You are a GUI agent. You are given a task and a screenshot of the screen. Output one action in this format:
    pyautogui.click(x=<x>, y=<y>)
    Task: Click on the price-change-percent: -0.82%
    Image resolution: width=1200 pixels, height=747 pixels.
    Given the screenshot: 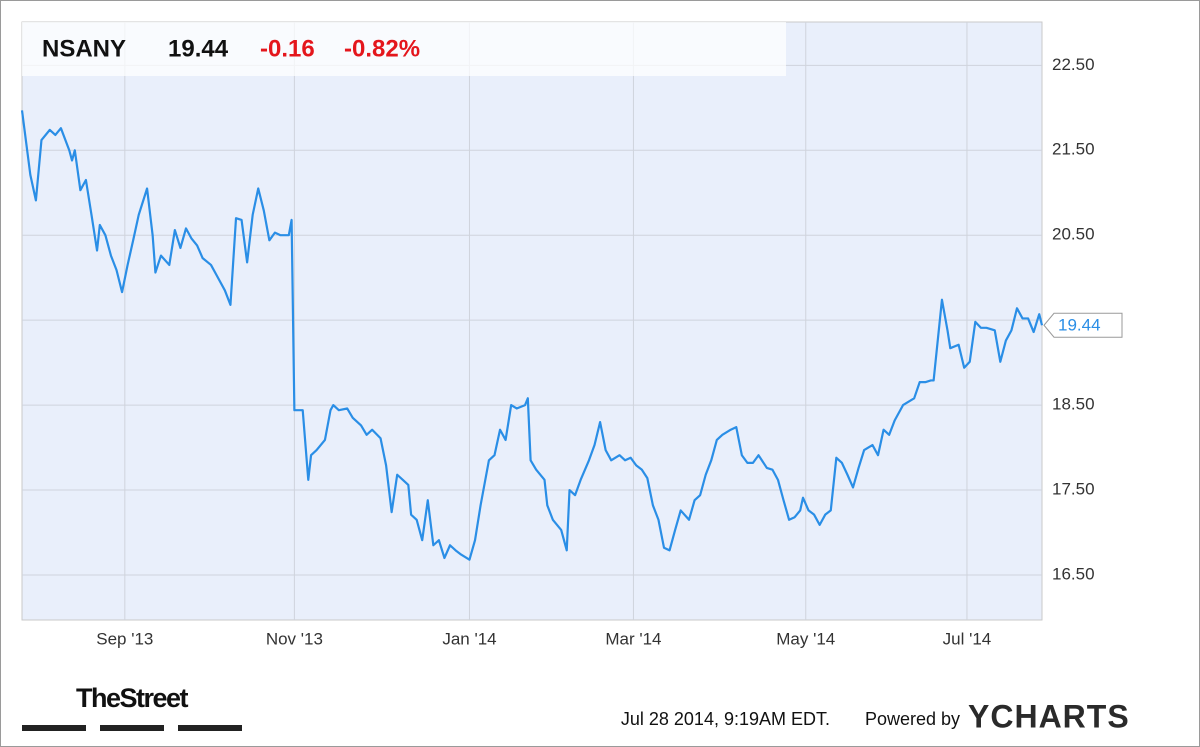 What is the action you would take?
    pyautogui.click(x=382, y=48)
    